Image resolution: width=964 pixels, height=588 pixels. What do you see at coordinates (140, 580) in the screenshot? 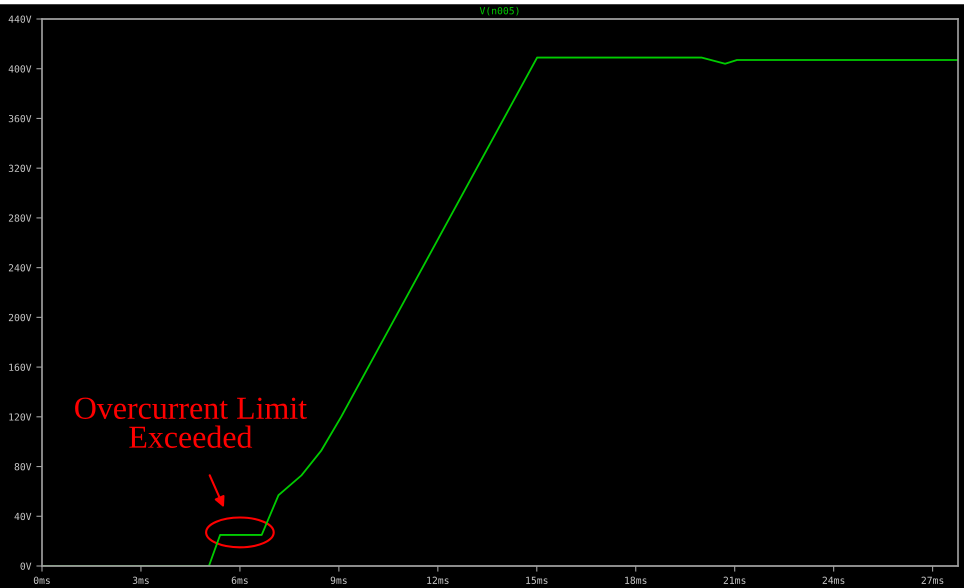
I see `x-tick-label: 3ms` at bounding box center [140, 580].